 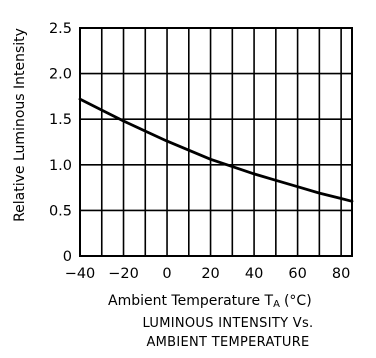 What do you see at coordinates (341, 274) in the screenshot?
I see `x-tick-label: 80` at bounding box center [341, 274].